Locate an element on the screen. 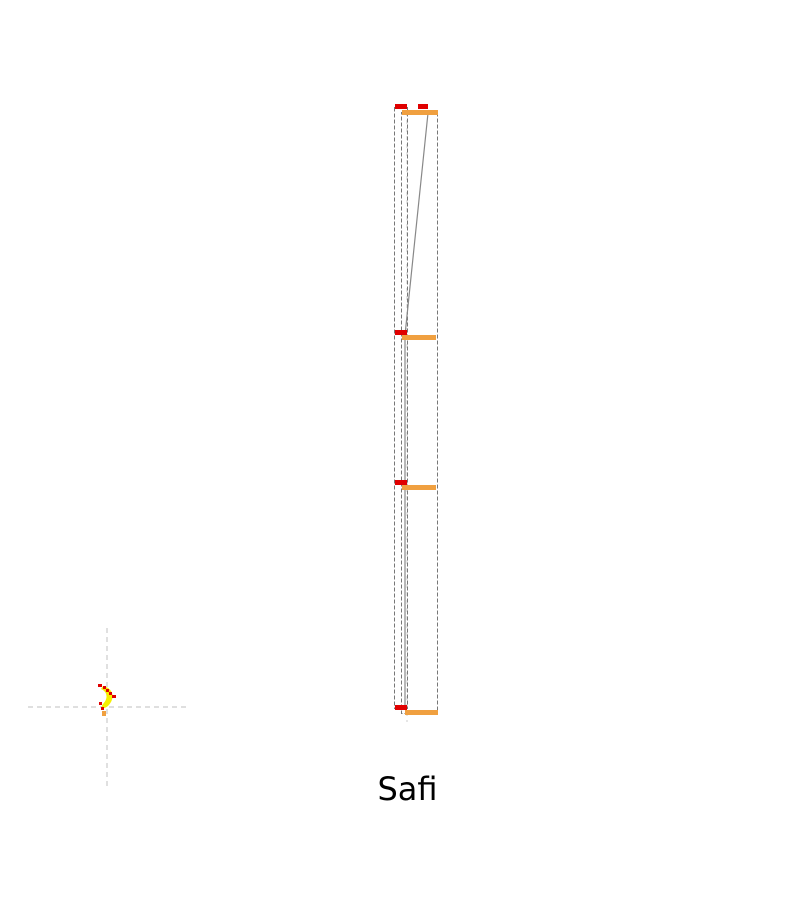  bottom-orange-bar is located at coordinates (421, 712).